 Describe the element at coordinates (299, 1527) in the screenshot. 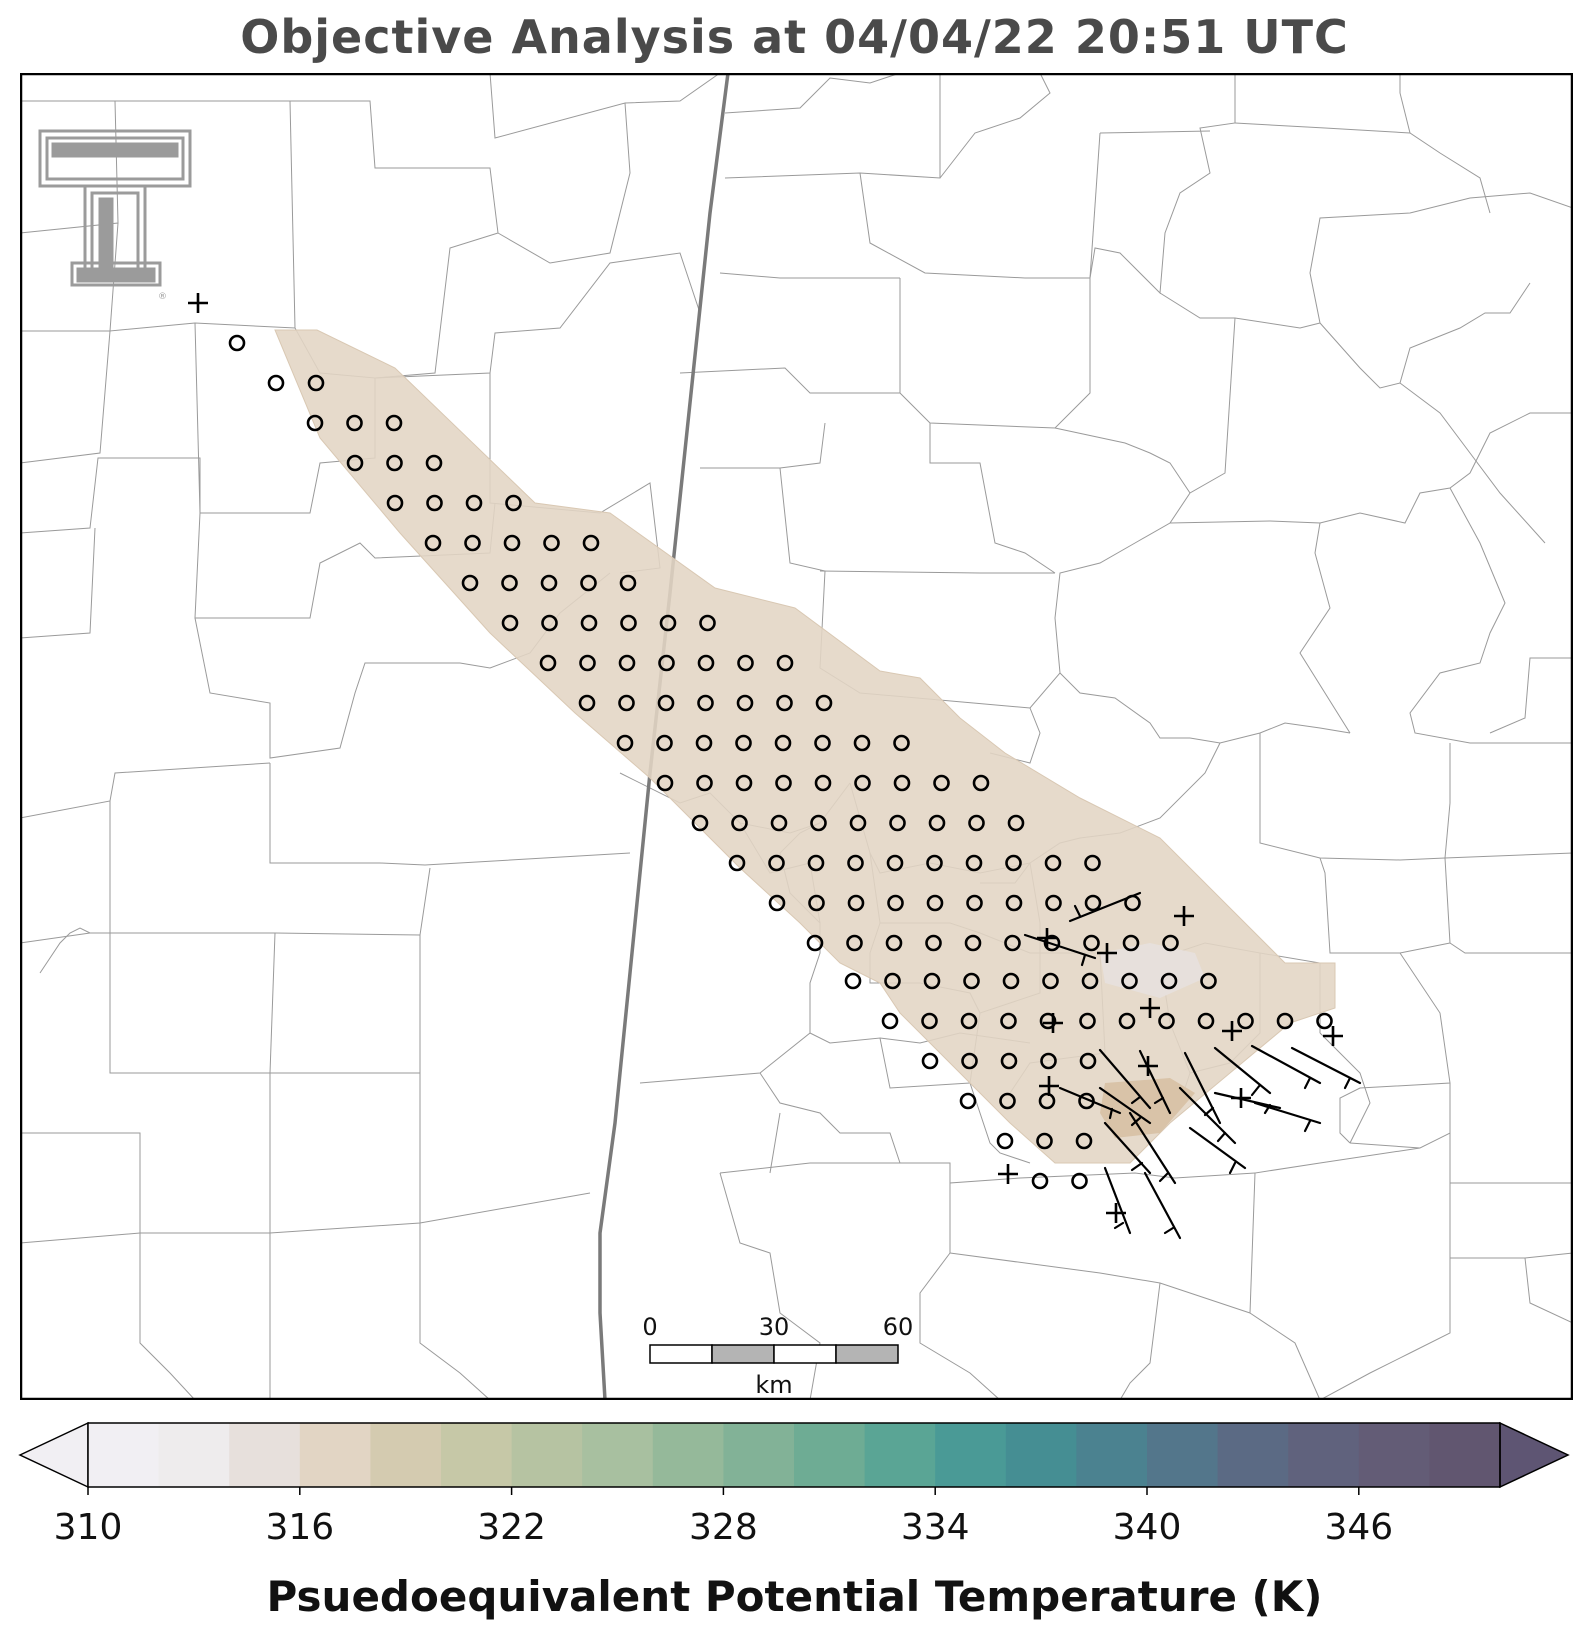

I see `colorbar-tick-label: 316` at that location.